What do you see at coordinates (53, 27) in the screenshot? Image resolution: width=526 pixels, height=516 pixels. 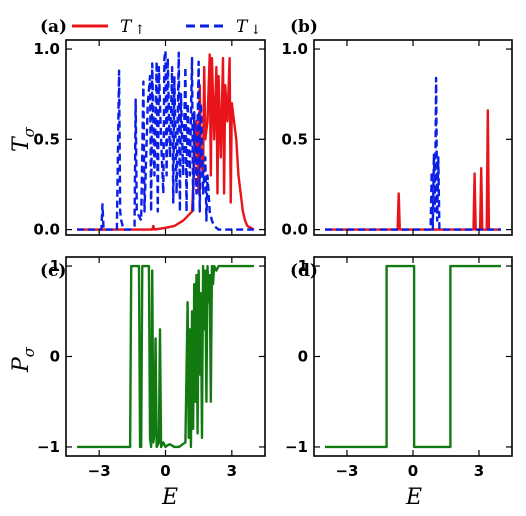 I see `panel-a-label: (a)` at bounding box center [53, 27].